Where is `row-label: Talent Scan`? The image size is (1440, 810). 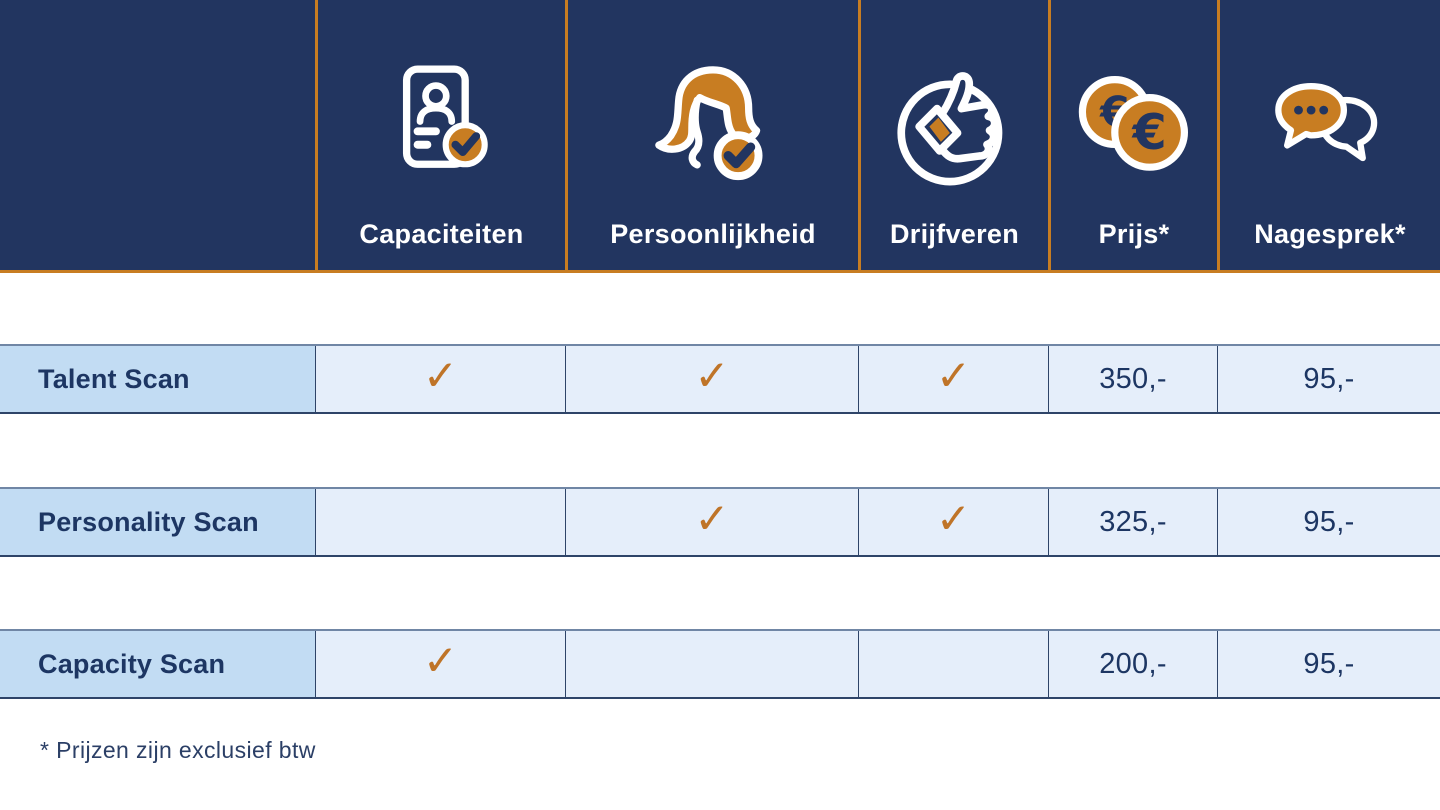 row-label: Talent Scan is located at coordinates (114, 378).